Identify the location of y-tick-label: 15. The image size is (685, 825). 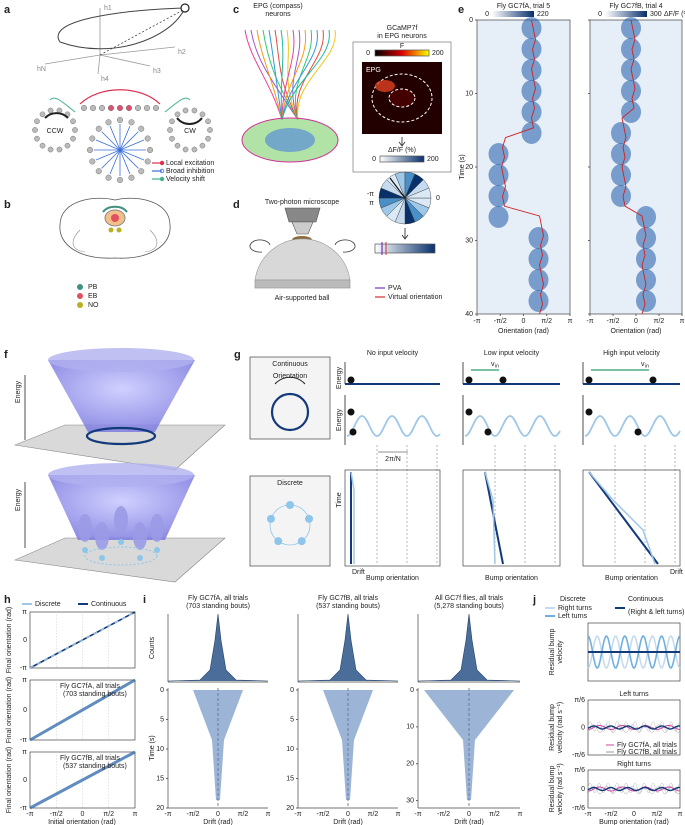
(160, 778).